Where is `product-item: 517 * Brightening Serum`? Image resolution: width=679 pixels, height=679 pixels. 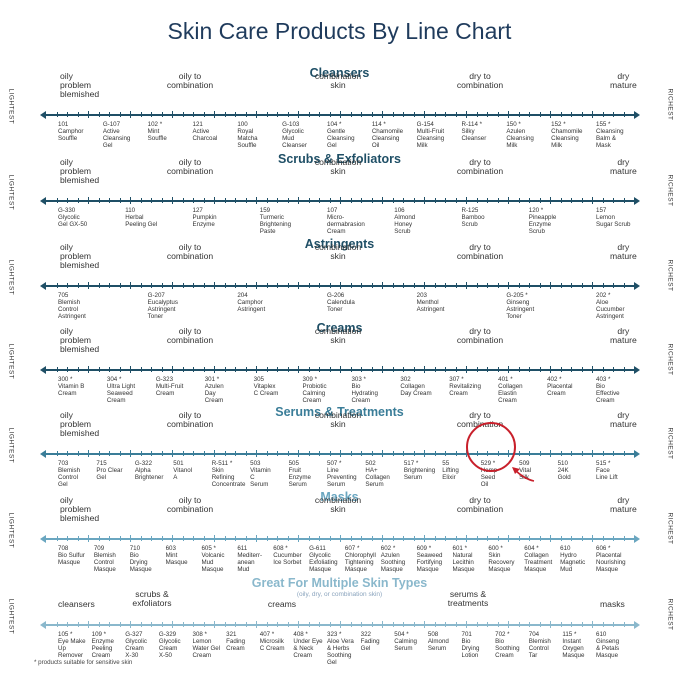
product-item: 517 * Brightening Serum is located at coordinates (419, 470).